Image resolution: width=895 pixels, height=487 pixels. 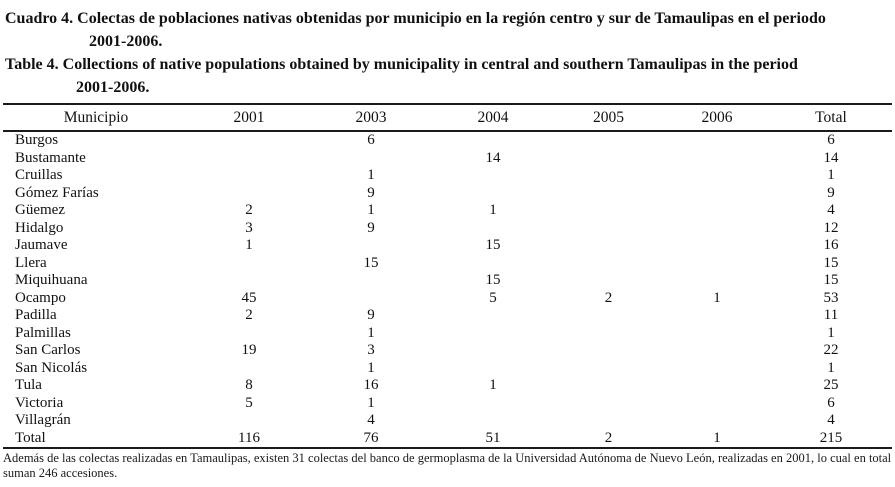 I want to click on table-row: Total 116 76 51 2 1 215, so click(x=447, y=439).